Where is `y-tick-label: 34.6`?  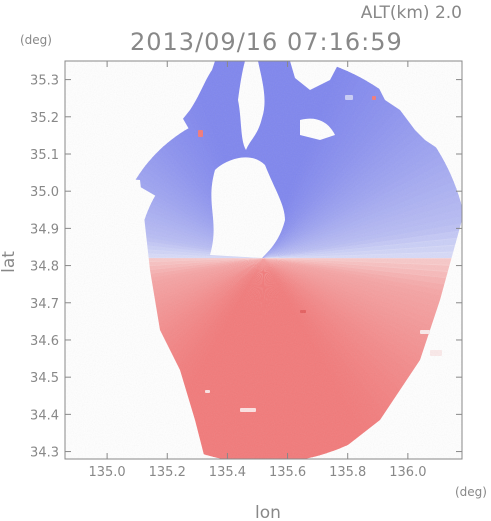
y-tick-label: 34.6 is located at coordinates (44, 341).